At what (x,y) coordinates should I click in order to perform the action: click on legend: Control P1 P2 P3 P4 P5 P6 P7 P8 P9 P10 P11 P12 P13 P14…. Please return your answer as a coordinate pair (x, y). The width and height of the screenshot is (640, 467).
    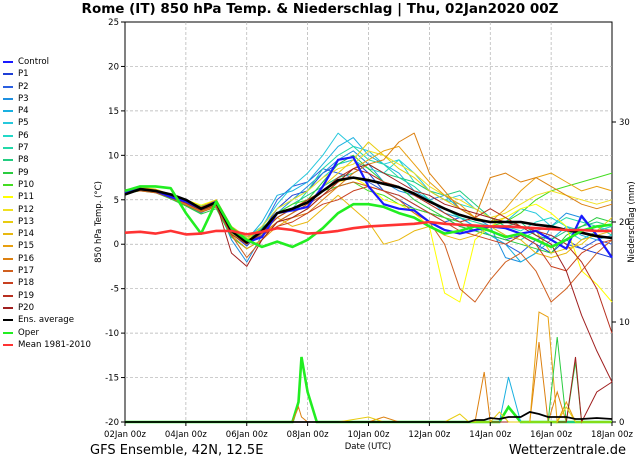
    Looking at the image, I should click on (59, 203).